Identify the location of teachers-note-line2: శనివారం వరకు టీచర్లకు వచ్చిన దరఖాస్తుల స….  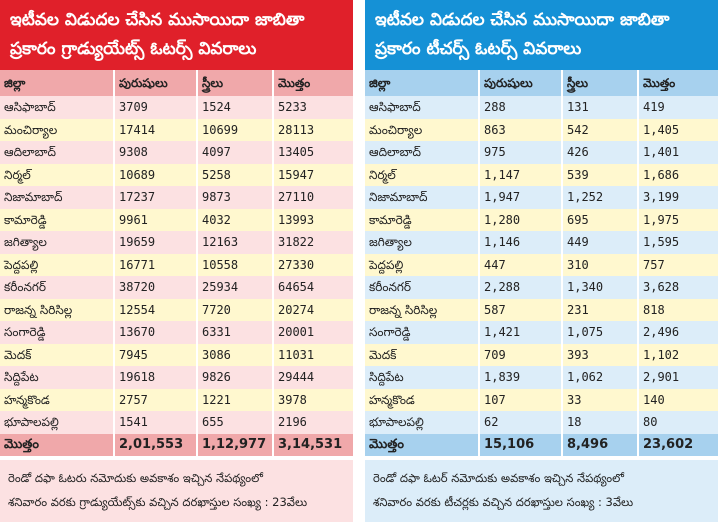
(503, 502).